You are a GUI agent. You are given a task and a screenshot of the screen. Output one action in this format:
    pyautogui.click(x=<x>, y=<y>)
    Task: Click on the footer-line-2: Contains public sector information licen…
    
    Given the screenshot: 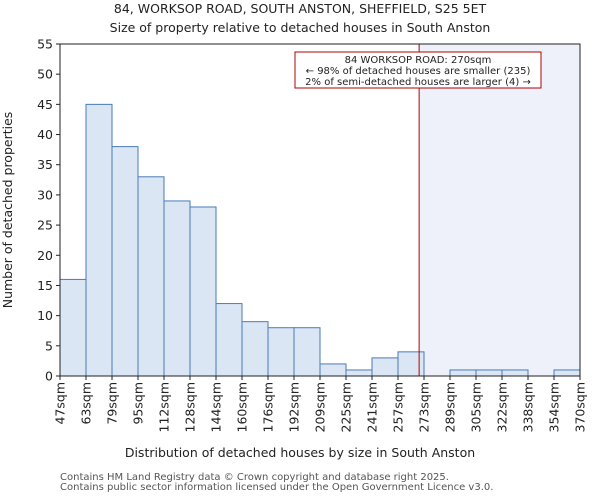 What is the action you would take?
    pyautogui.click(x=277, y=487)
    